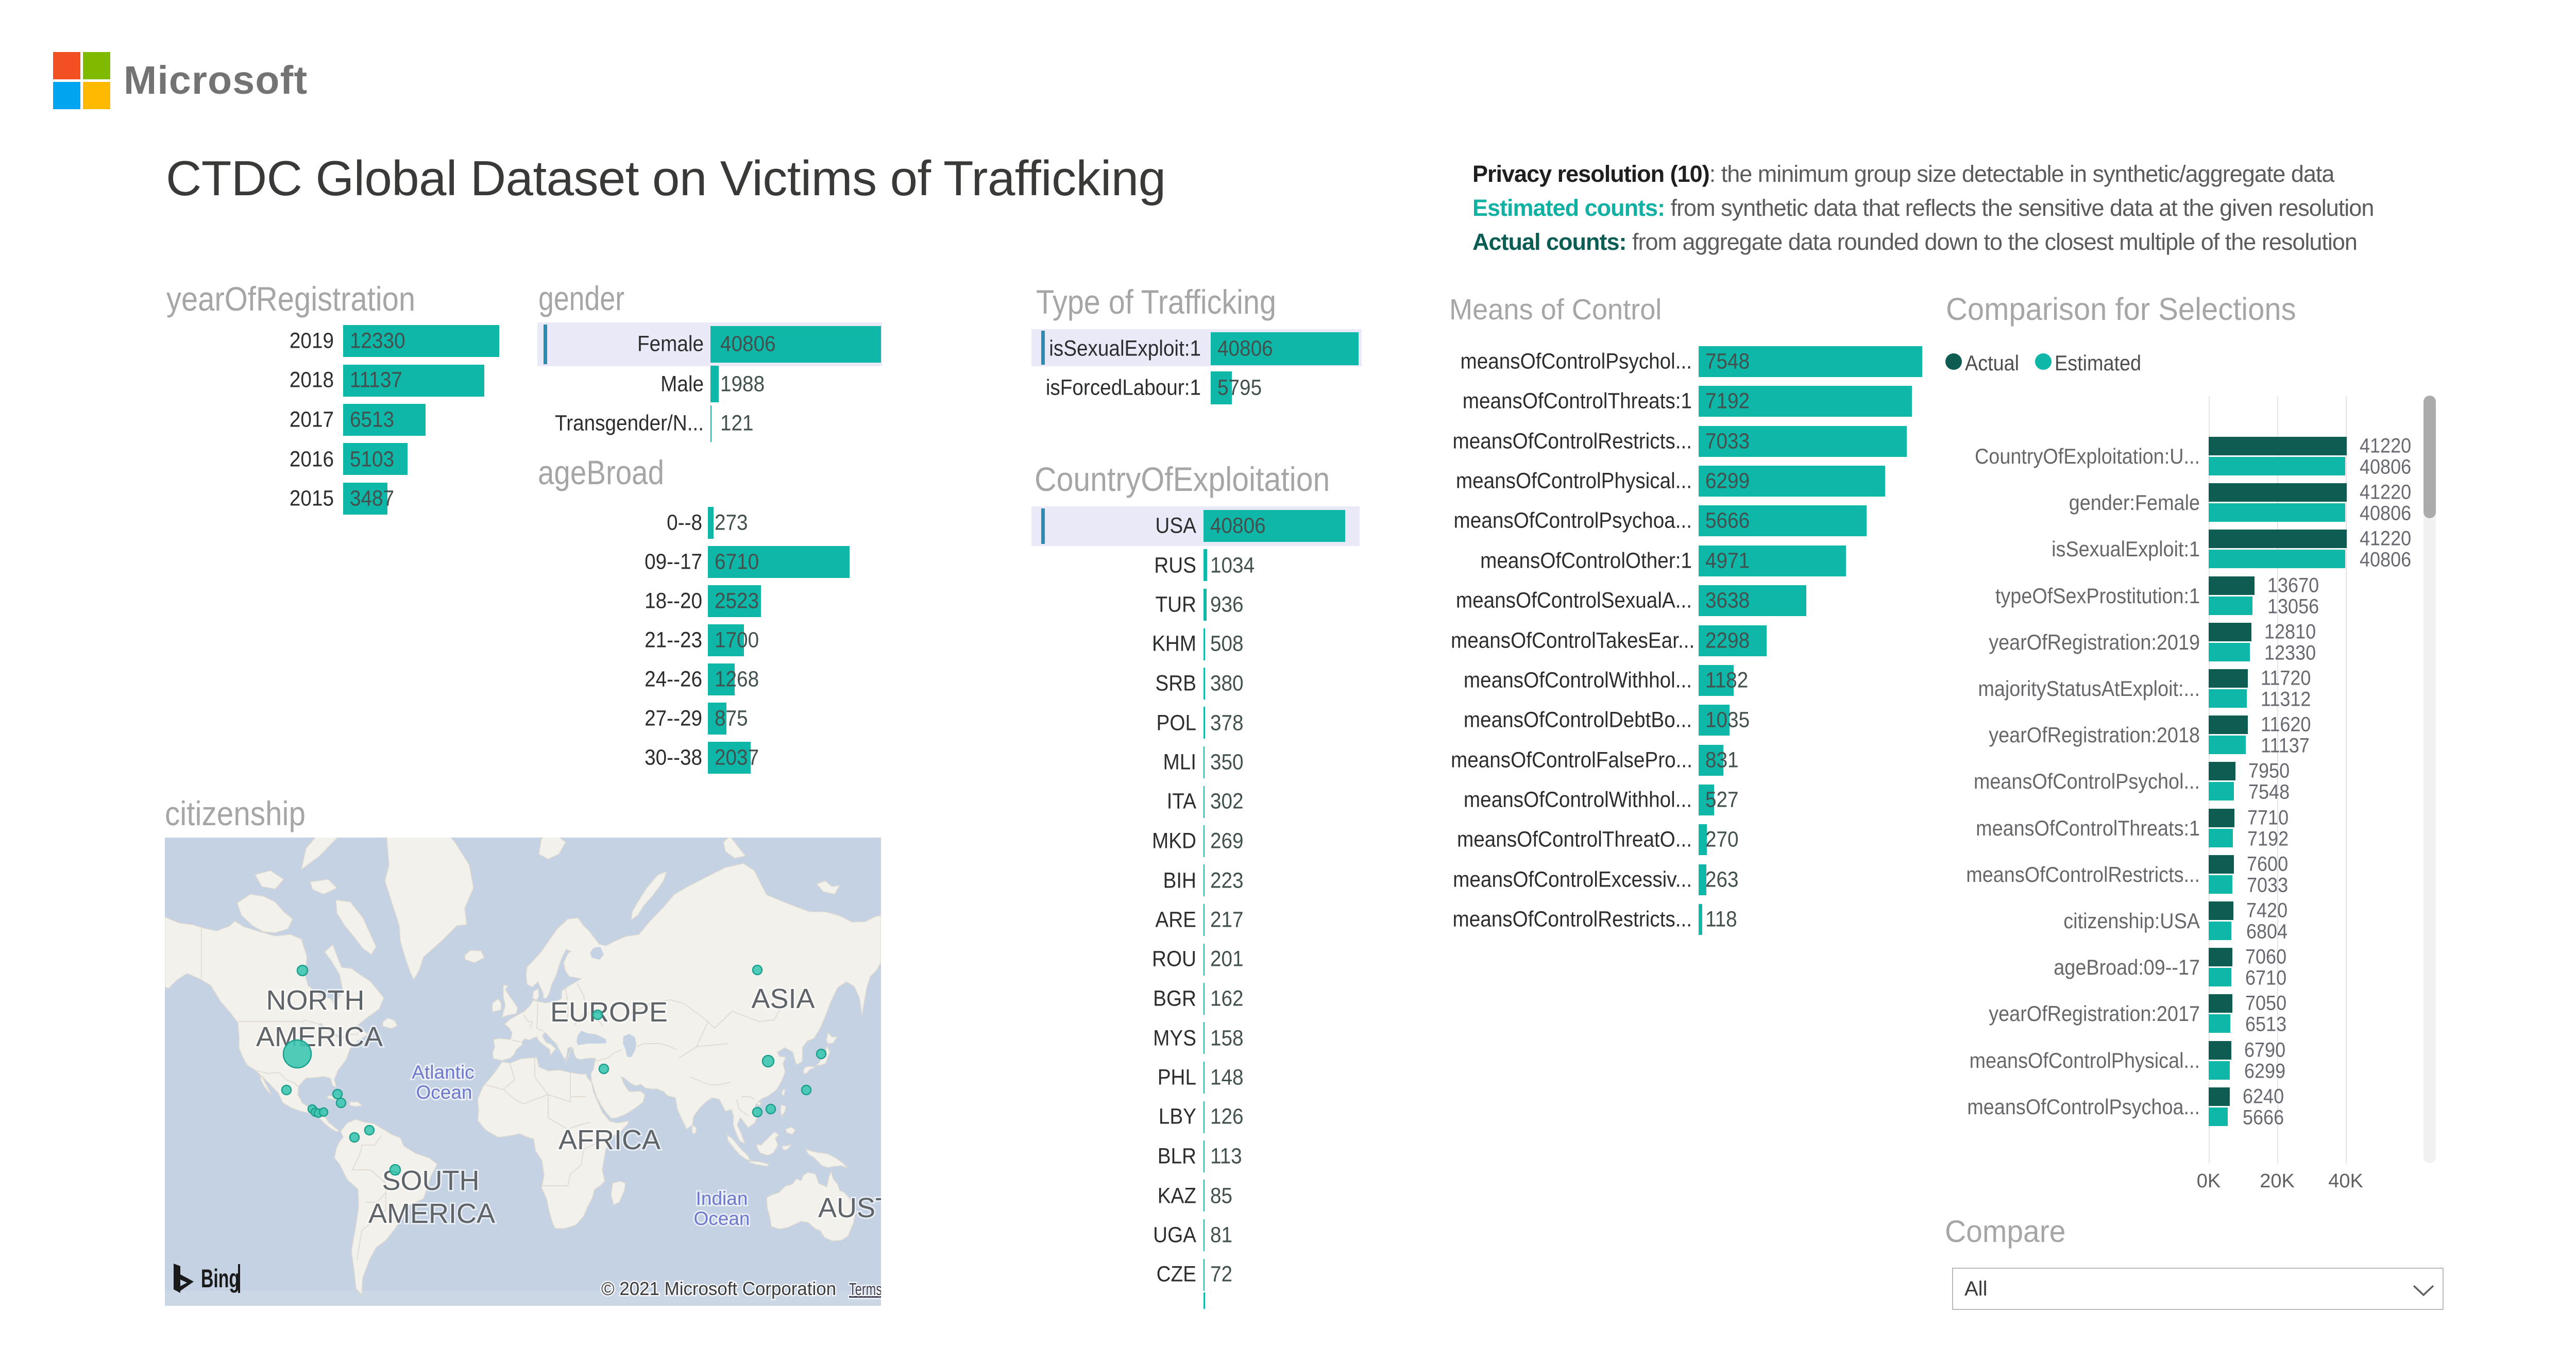 The image size is (2576, 1346). I want to click on svg-text: Terms, so click(865, 1289).